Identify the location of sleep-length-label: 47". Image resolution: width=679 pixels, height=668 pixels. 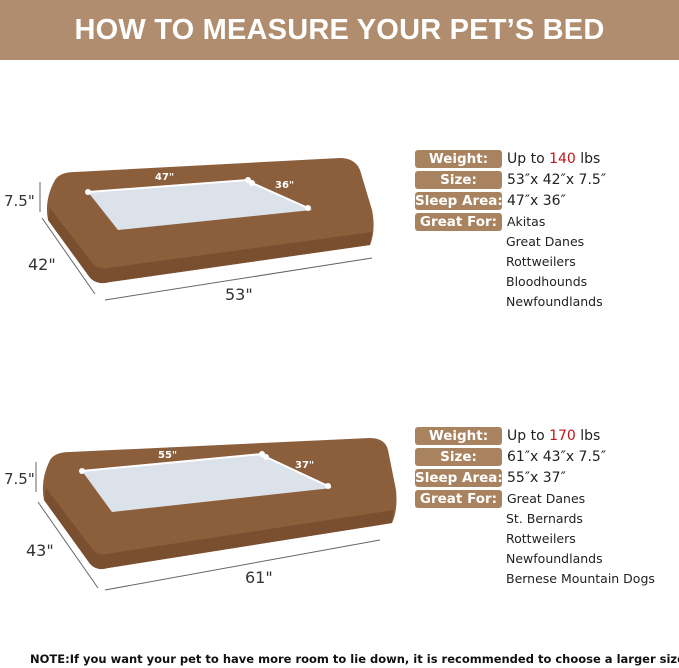
(164, 177).